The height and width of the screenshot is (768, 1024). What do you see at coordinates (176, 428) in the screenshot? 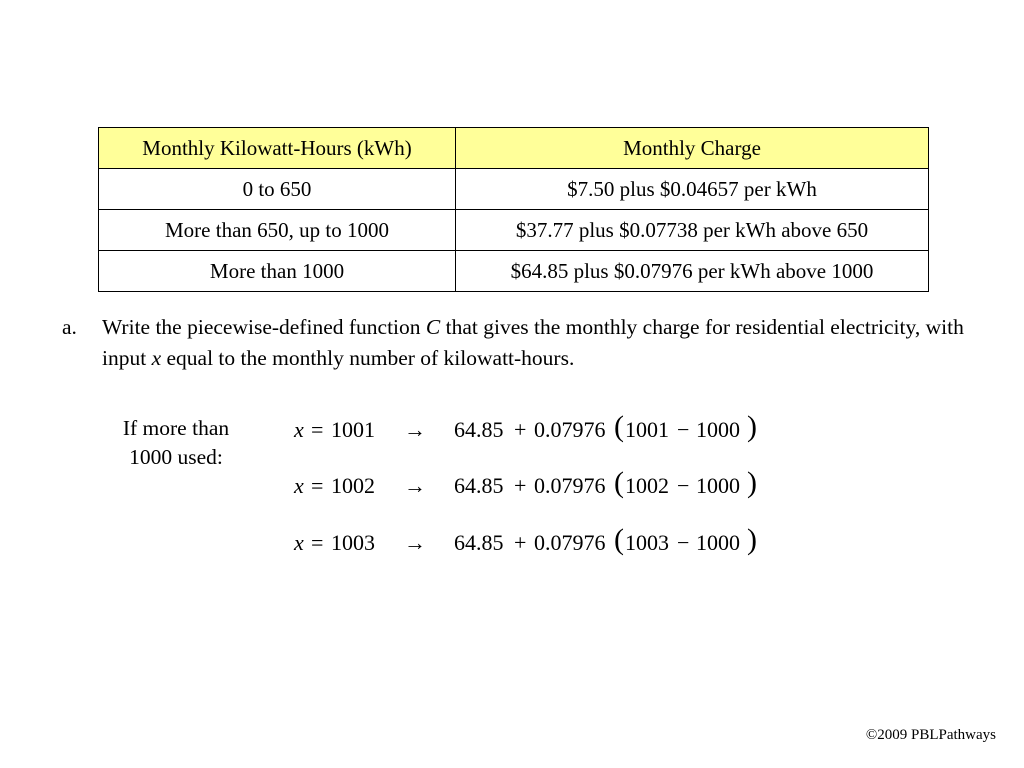
I see `side-note-line: If more than` at bounding box center [176, 428].